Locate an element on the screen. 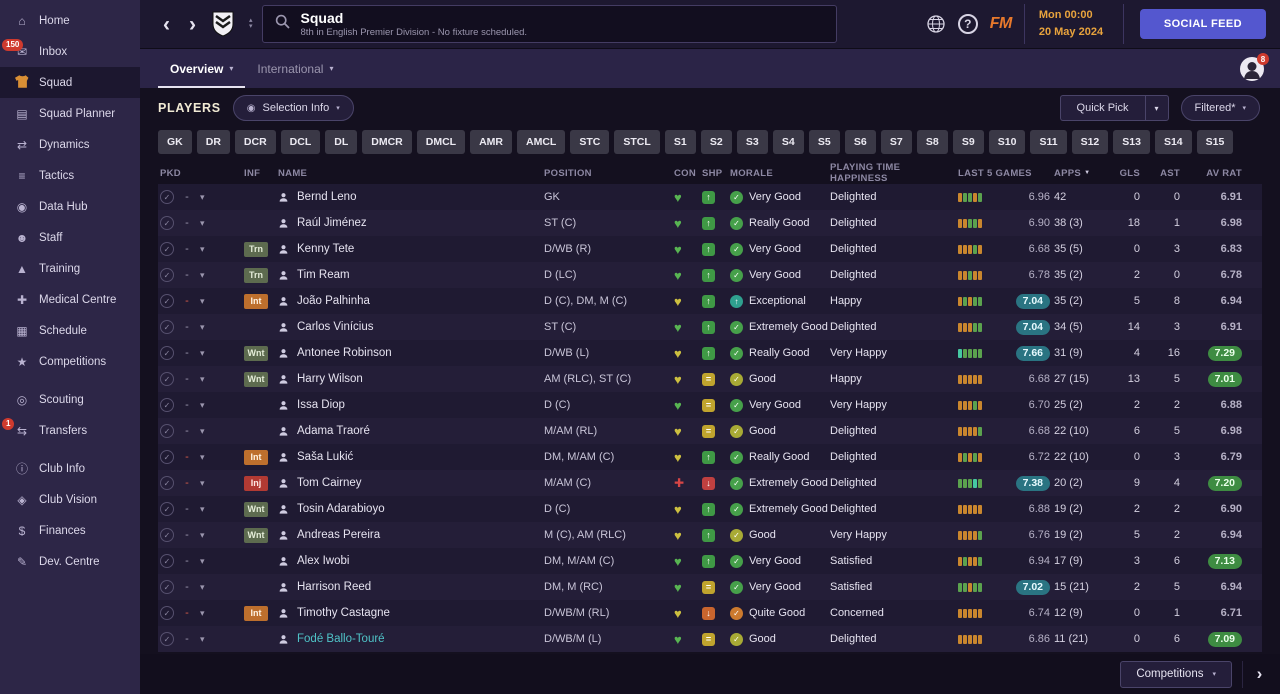 The width and height of the screenshot is (1280, 694). player-name-link: Timothy Castagne is located at coordinates (343, 613).